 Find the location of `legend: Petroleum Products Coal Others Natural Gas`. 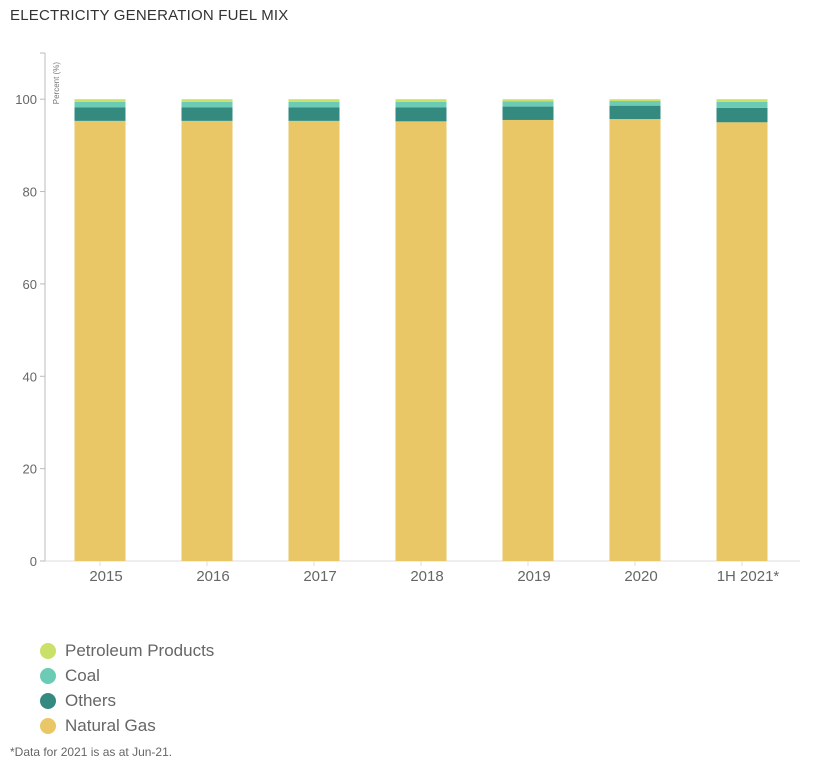

legend: Petroleum Products Coal Others Natural Gas is located at coordinates (127, 688).